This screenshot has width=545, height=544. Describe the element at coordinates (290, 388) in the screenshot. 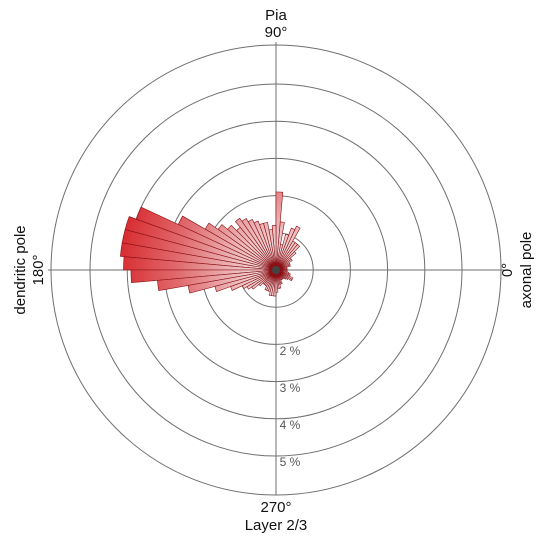

I see `ring-label-3: 3 %` at that location.